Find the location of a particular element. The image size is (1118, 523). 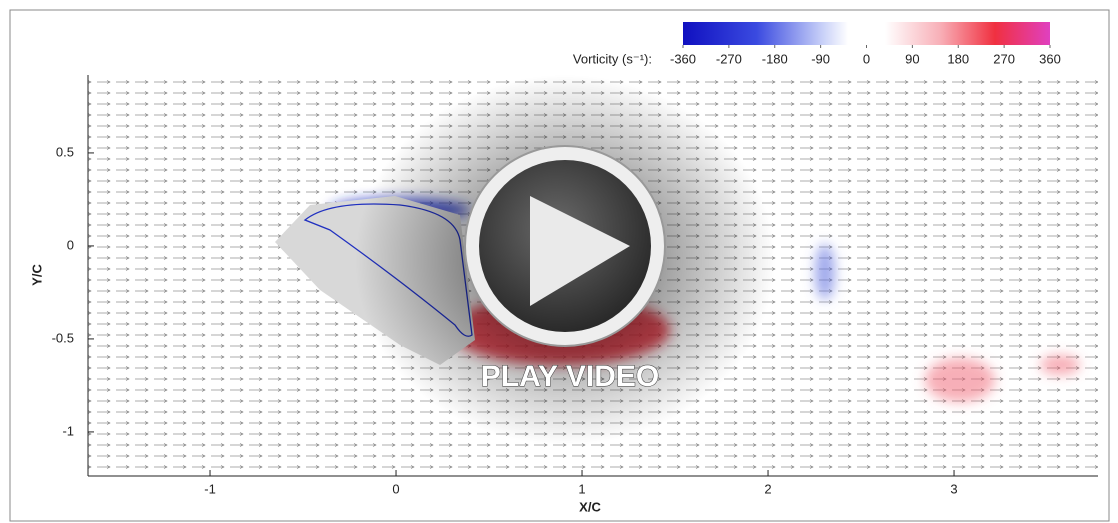

colorbar-tick-label: -360 is located at coordinates (683, 58).